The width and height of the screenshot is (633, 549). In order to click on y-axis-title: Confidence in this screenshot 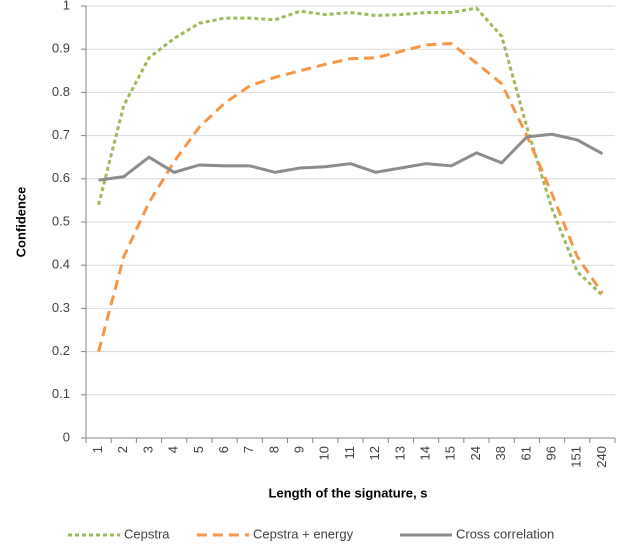, I will do `click(20, 222)`.